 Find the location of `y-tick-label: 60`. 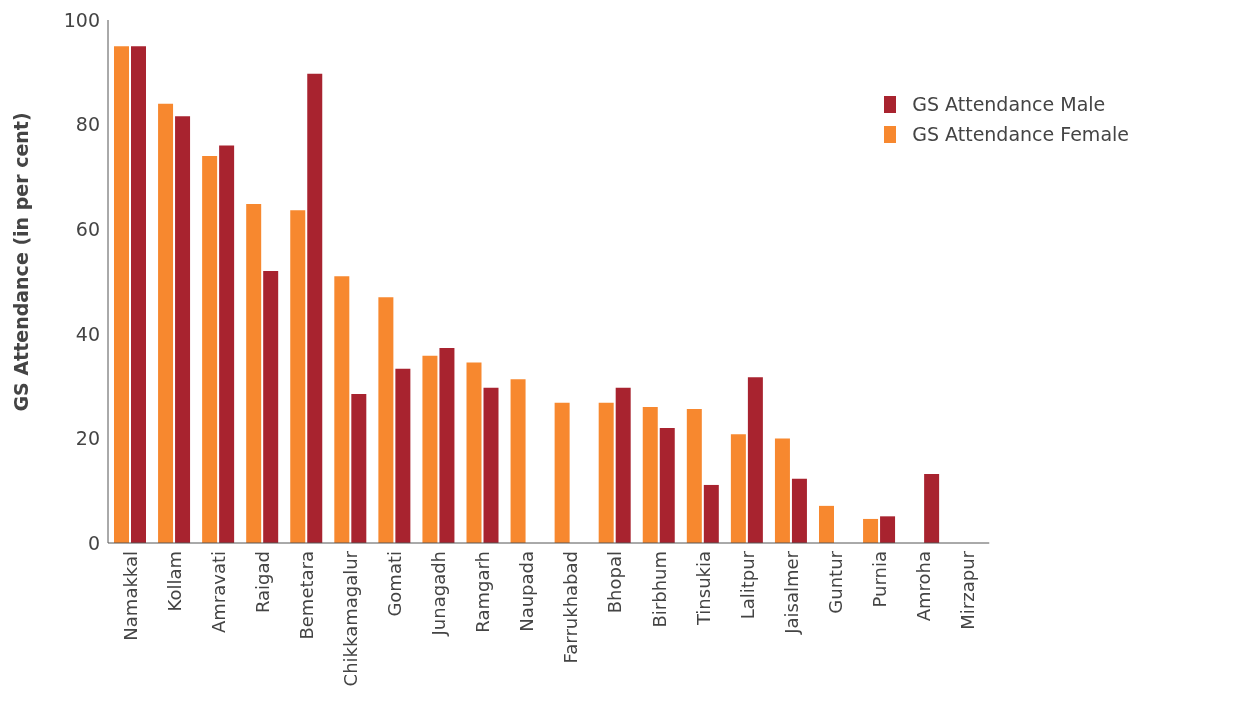

y-tick-label: 60 is located at coordinates (87, 228).